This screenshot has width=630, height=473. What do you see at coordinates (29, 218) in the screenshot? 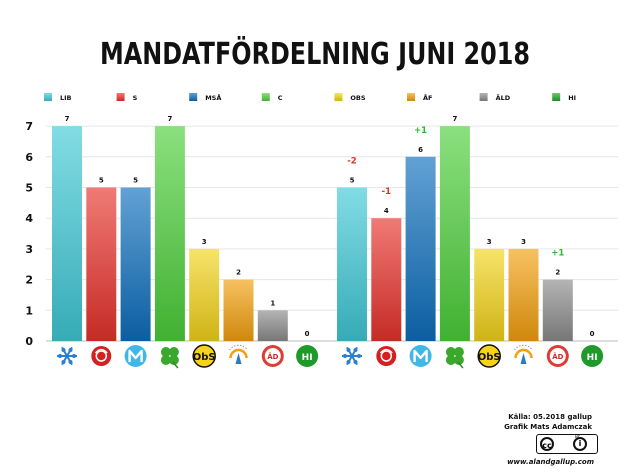
I see `y-tick-label: 4` at bounding box center [29, 218].